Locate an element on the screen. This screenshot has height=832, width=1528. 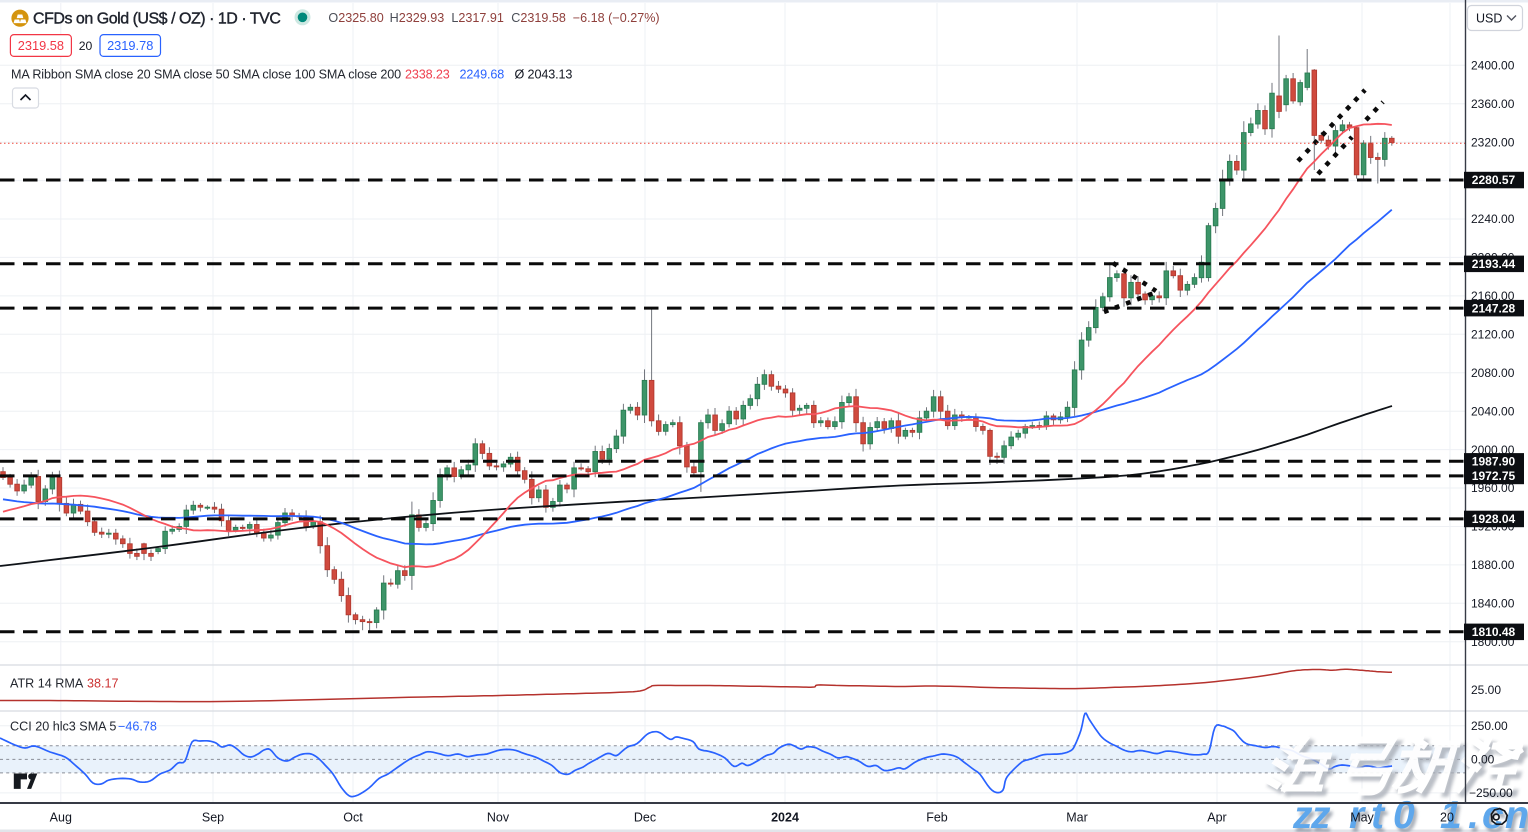
svg-text: USD is located at coordinates (1489, 19).